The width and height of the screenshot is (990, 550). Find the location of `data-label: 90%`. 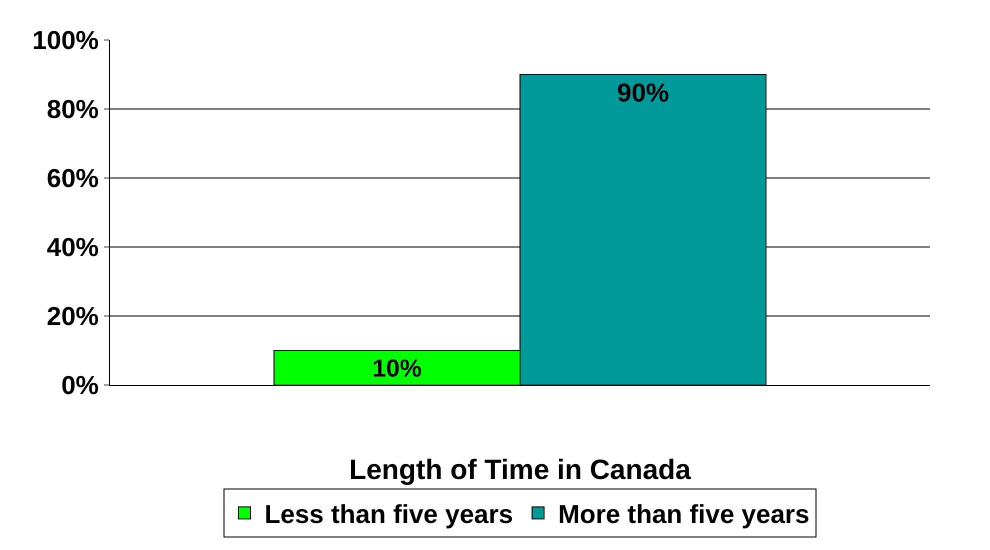

data-label: 90% is located at coordinates (643, 93).